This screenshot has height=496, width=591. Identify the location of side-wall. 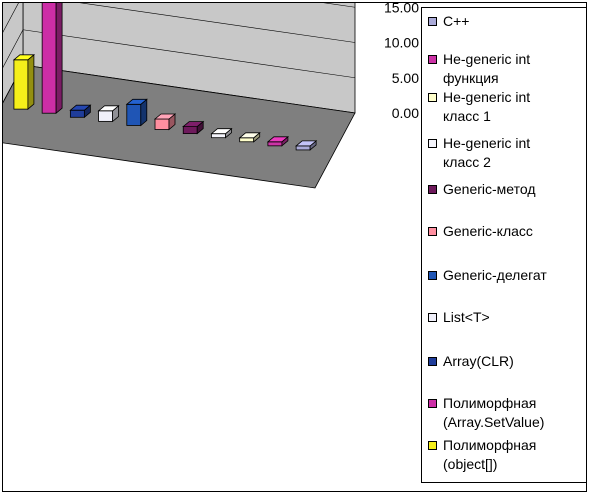
(13, 53).